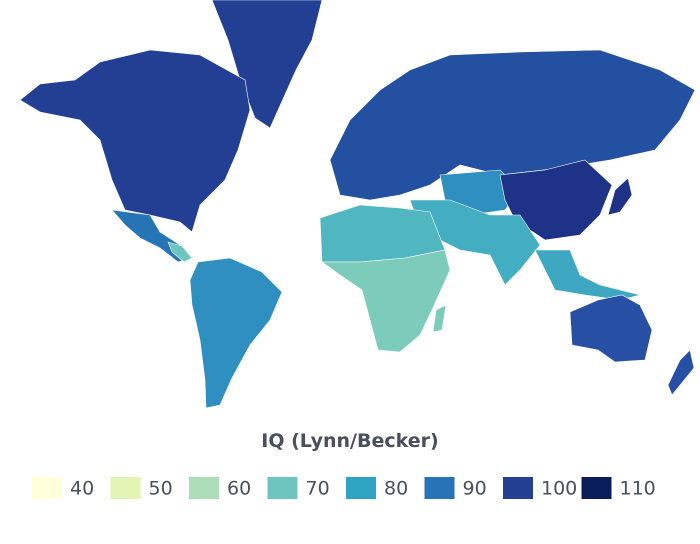 This screenshot has height=544, width=700. I want to click on legend: 40 50 60 70 80 90 100 110, so click(344, 488).